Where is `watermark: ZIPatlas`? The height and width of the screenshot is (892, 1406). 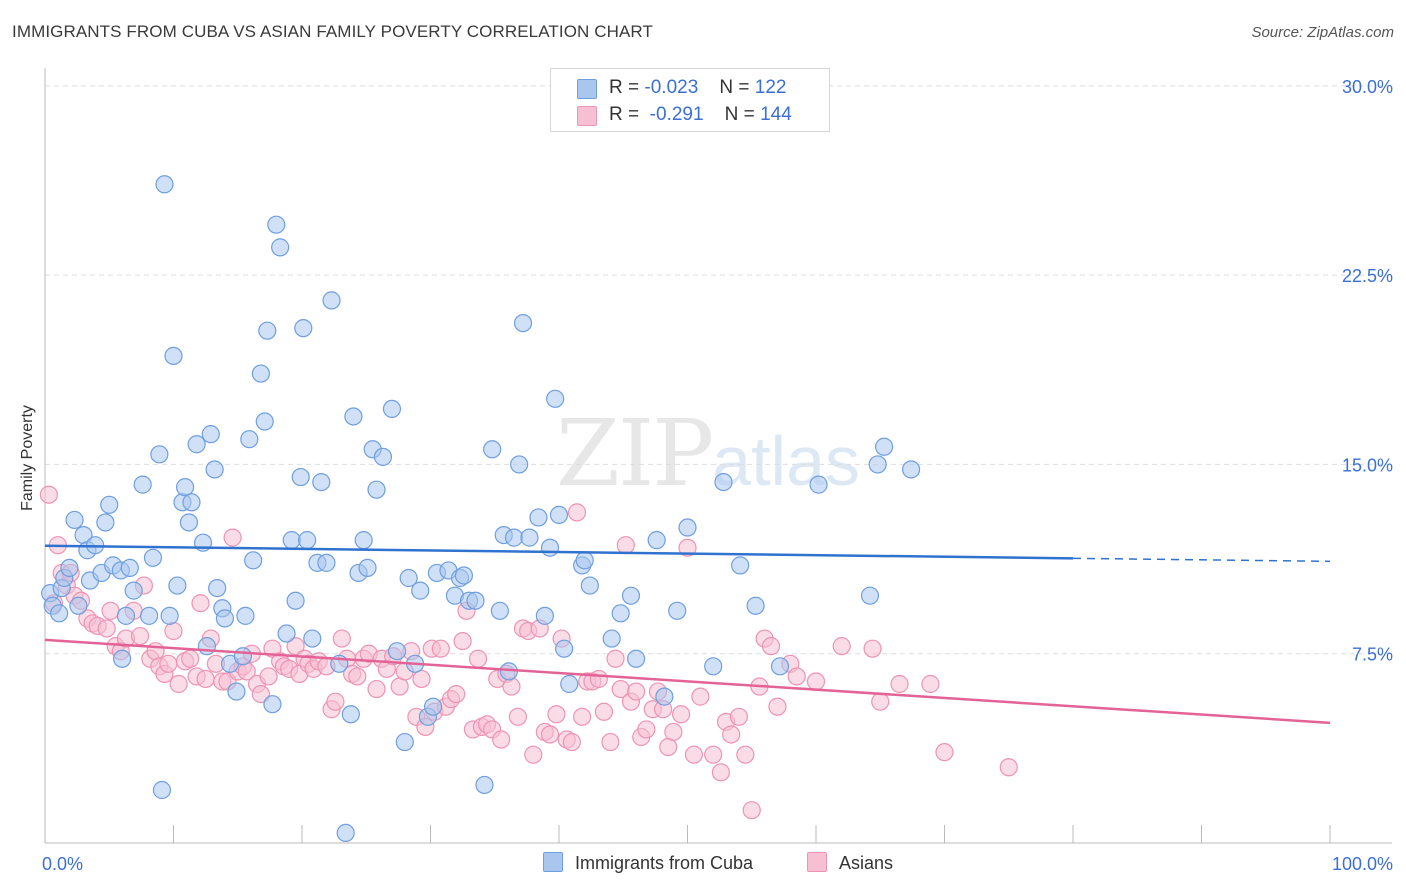
watermark: ZIPatlas is located at coordinates (708, 453).